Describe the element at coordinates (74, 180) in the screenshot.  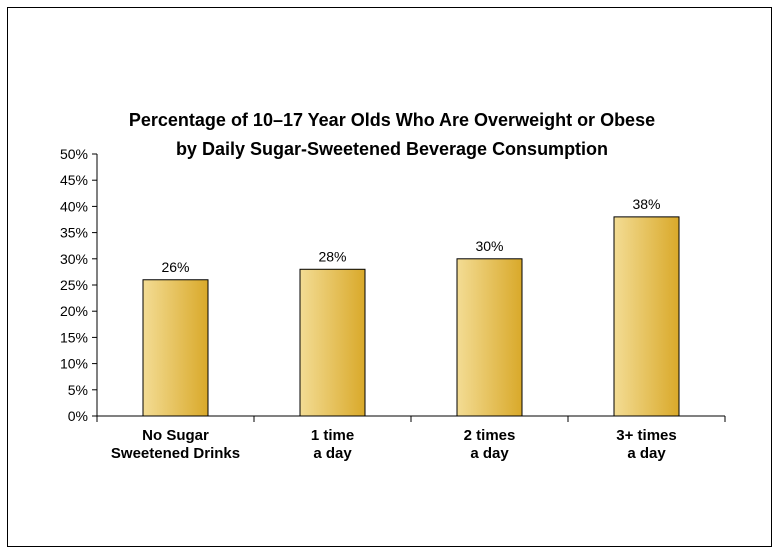
I see `y-tick-label: 45%` at that location.